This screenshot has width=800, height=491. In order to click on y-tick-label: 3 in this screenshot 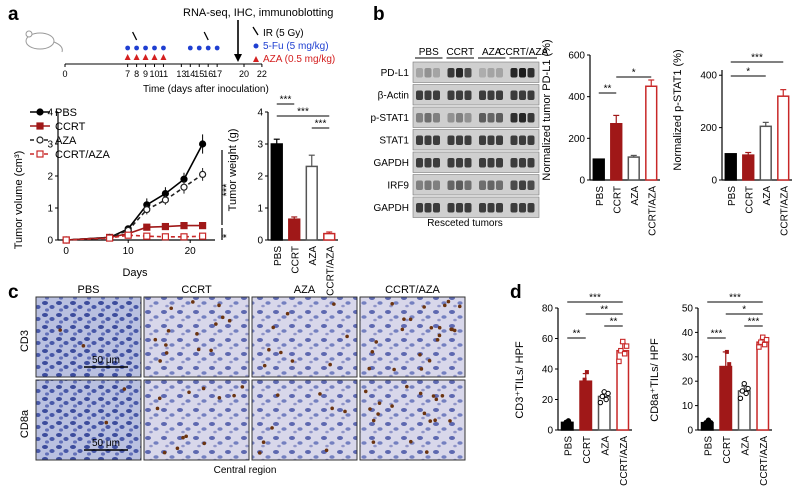, I will do `click(50, 145)`.